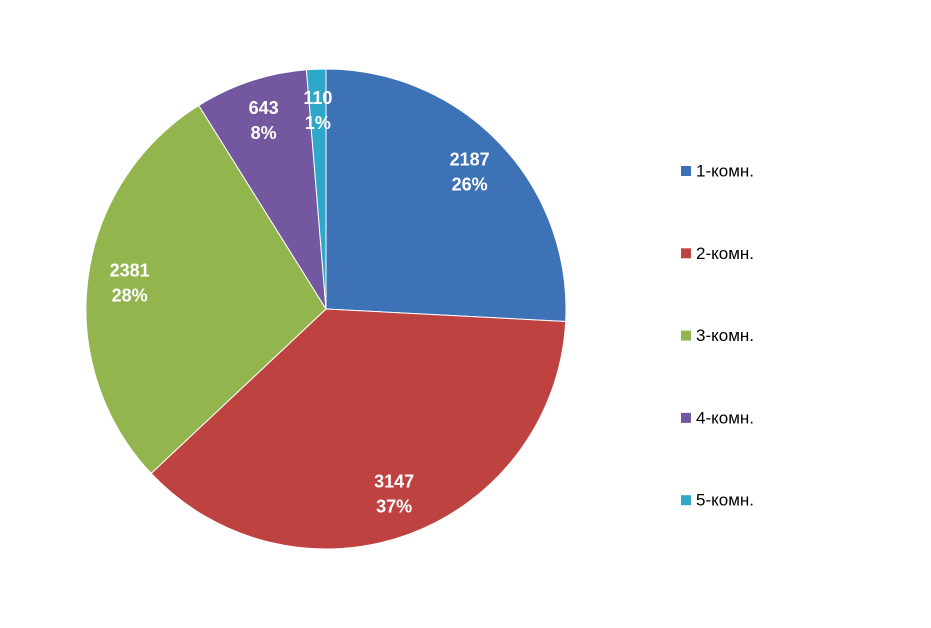  Describe the element at coordinates (725, 417) in the screenshot. I see `legend-label: 4-комн.` at that location.